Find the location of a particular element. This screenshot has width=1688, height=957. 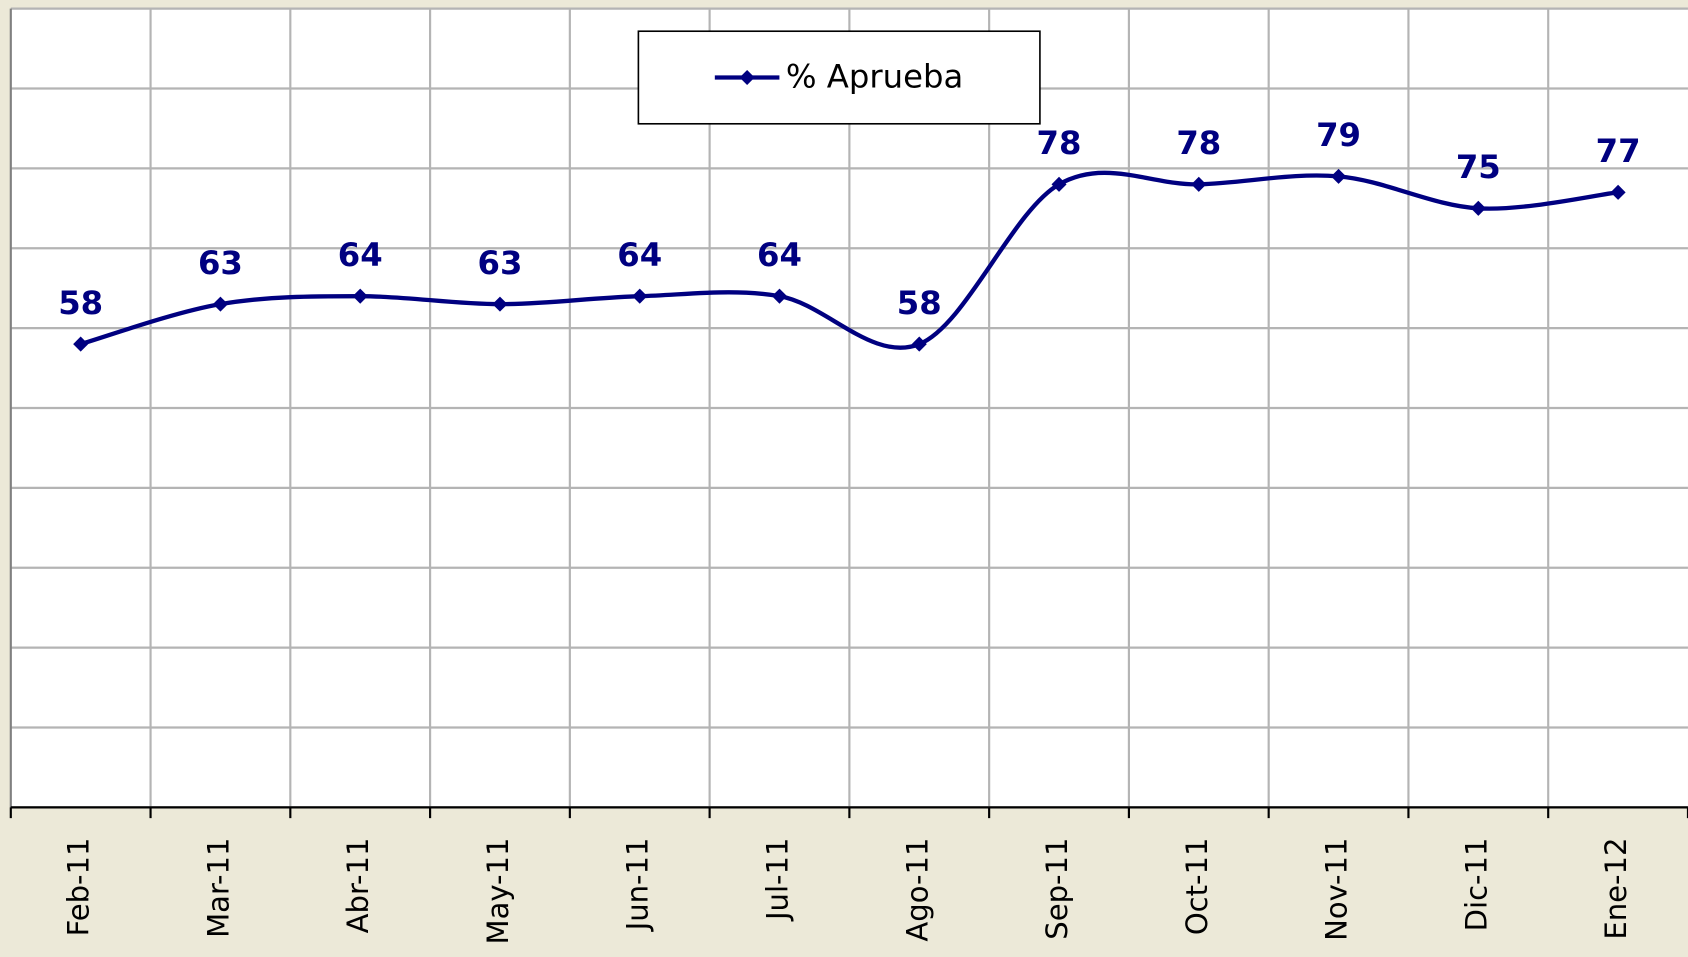

data-label: 79 is located at coordinates (1338, 135).